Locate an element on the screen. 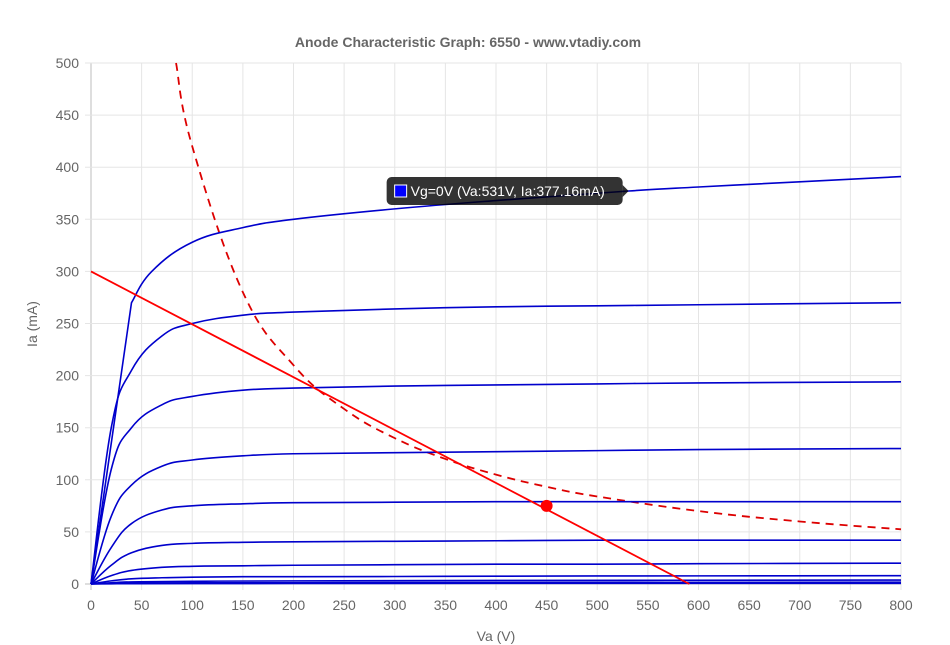  tooltip: Vg=0V (Va:531V, Ia:377.16mA) is located at coordinates (507, 190).